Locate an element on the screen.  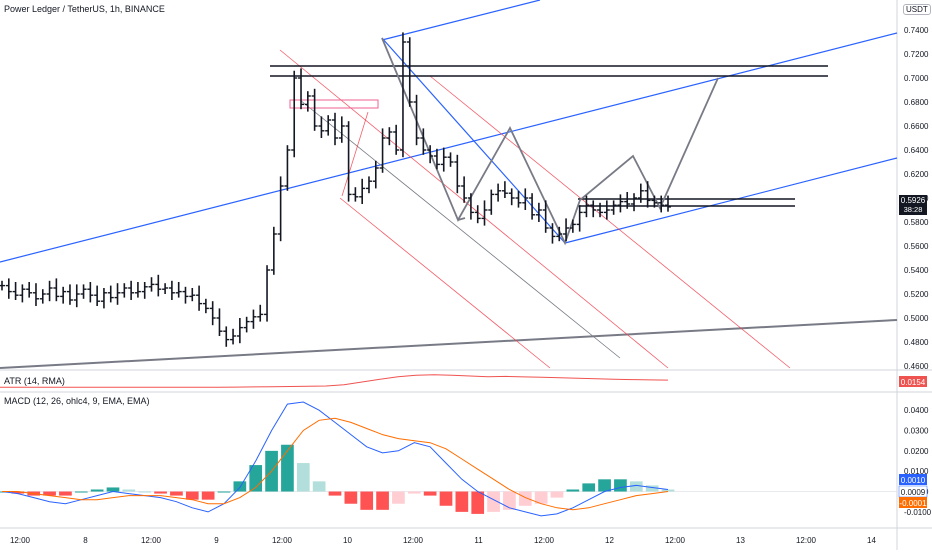
price-tick-label: 0.5600 is located at coordinates (916, 246).